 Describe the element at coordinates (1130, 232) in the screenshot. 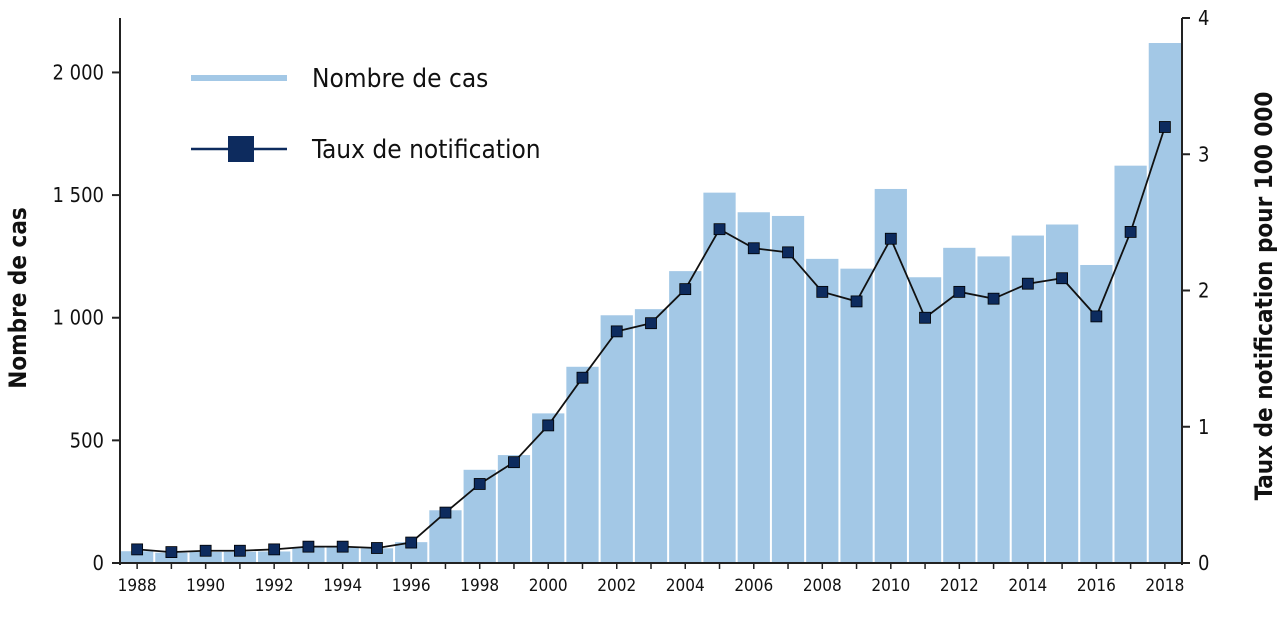

I see `rate-point-2017` at that location.